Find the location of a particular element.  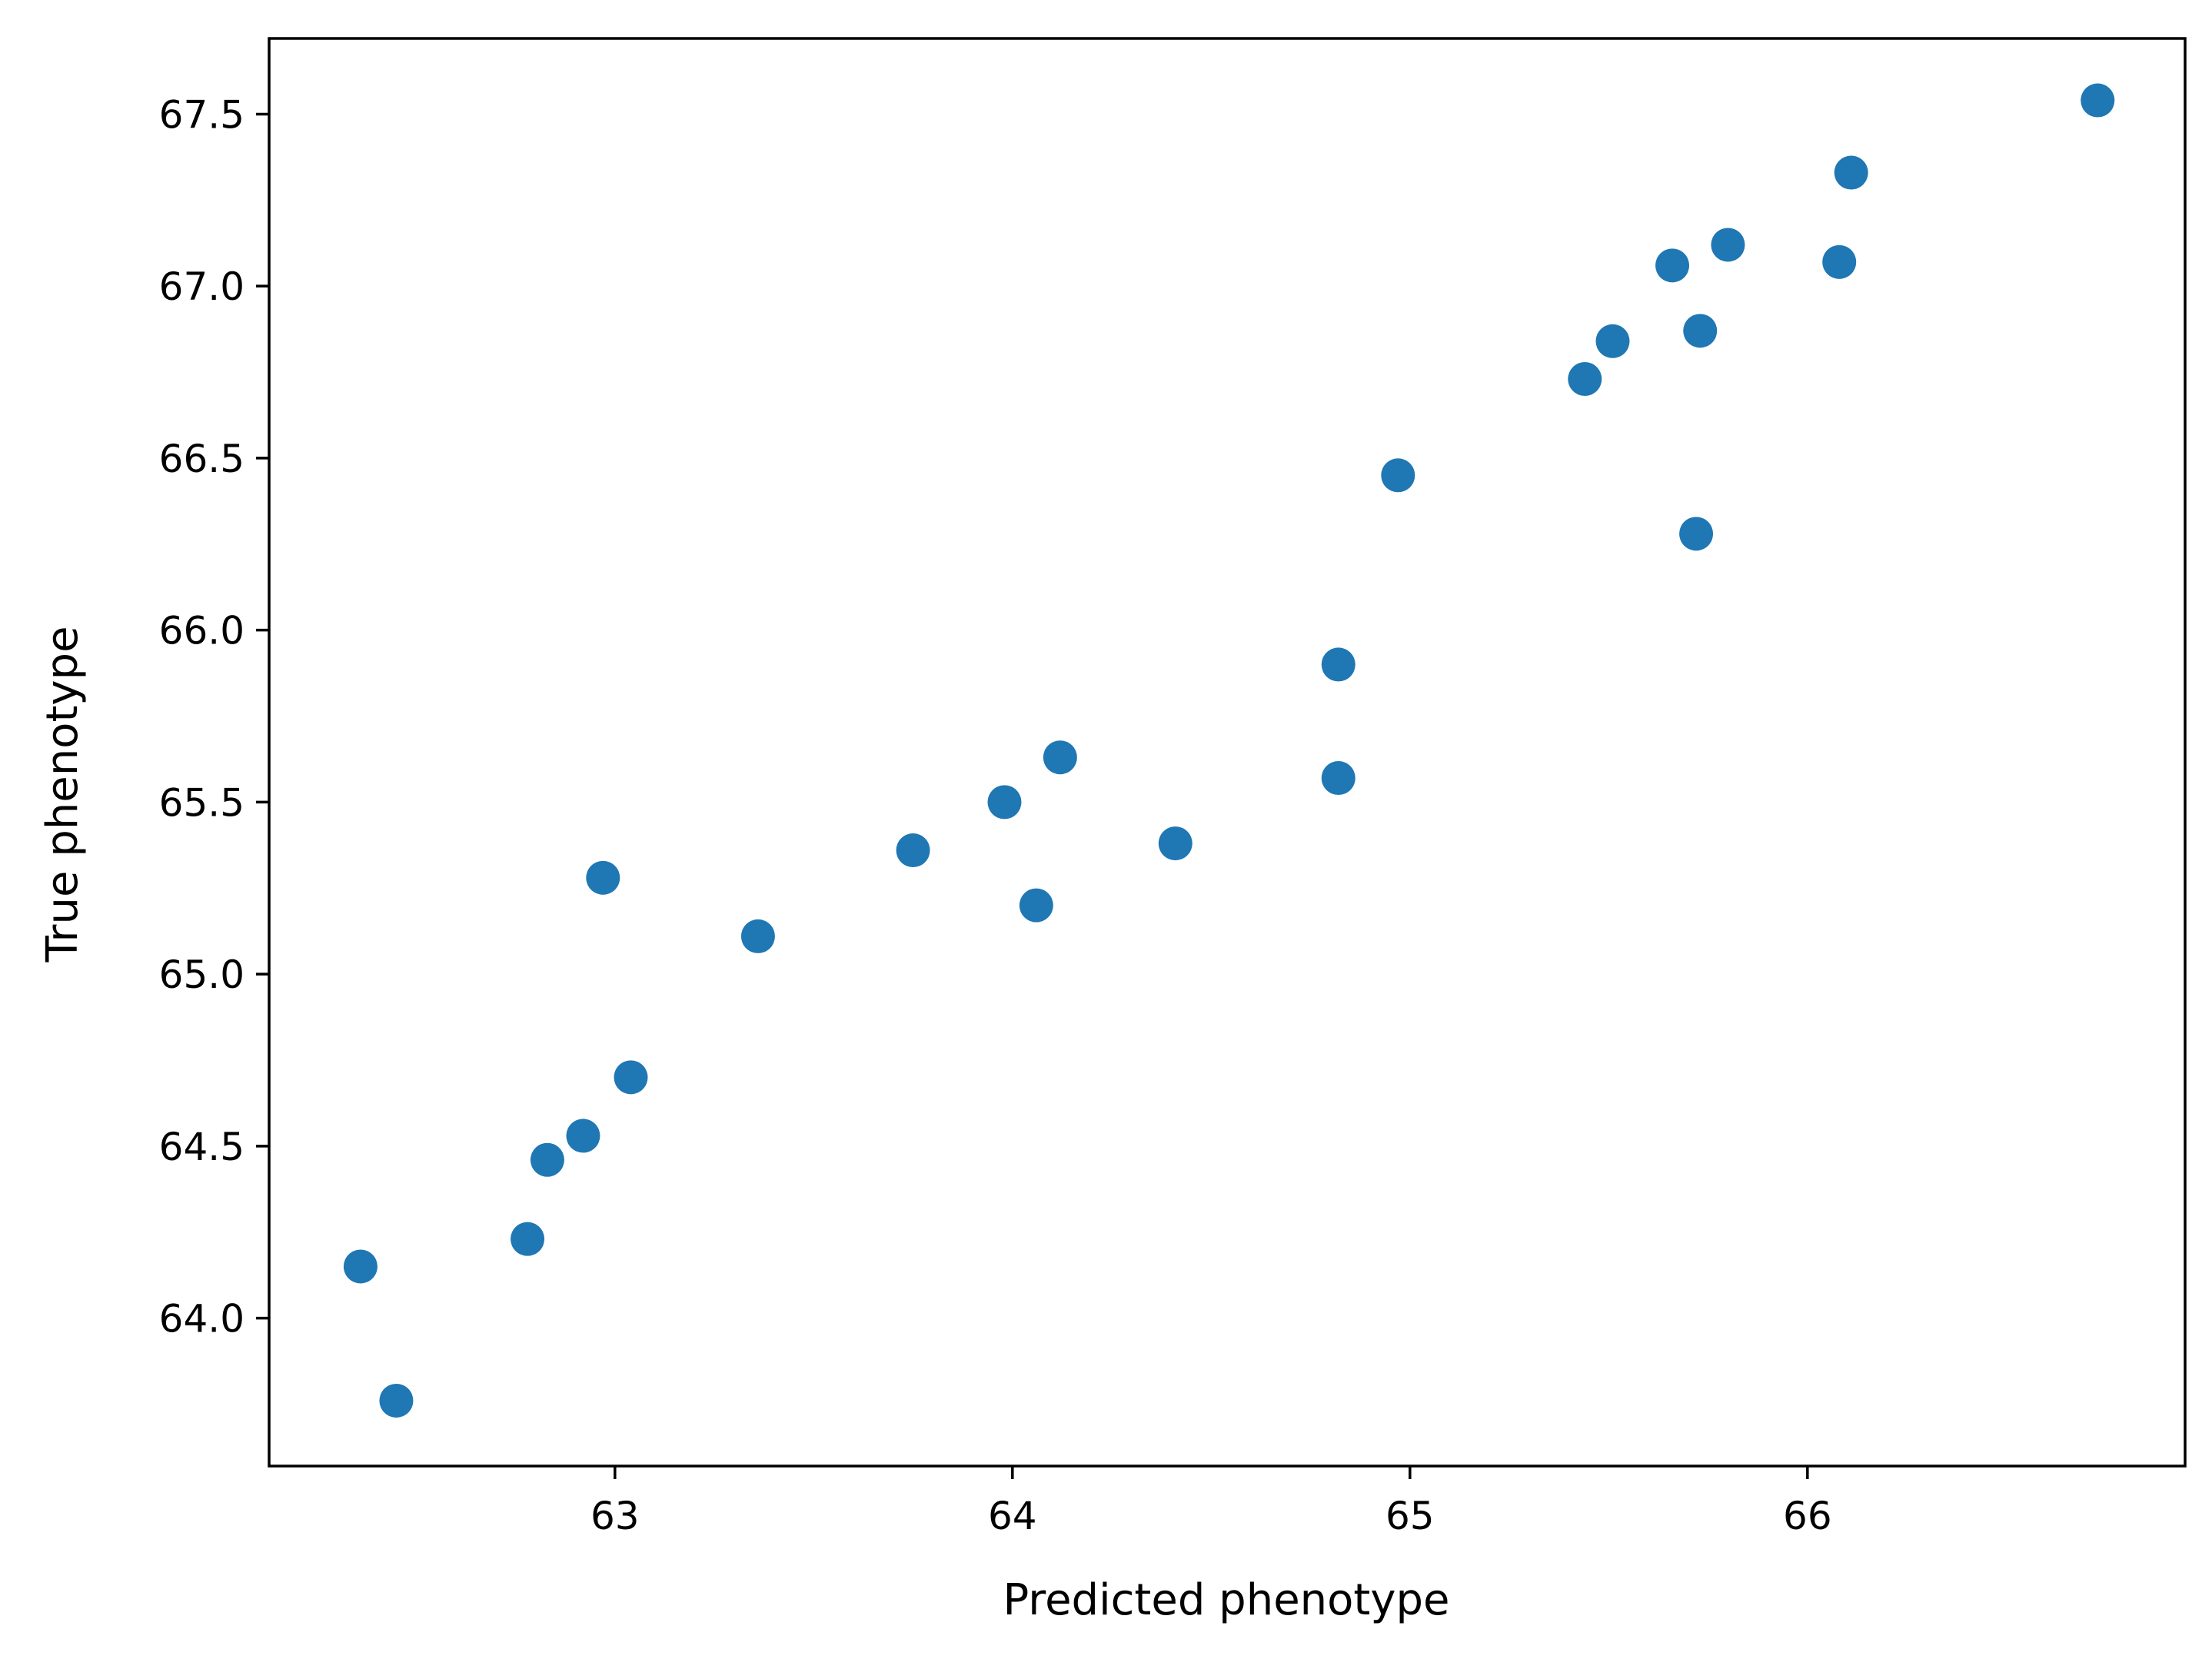

y-tick-label: 64.5 is located at coordinates (201, 1147).